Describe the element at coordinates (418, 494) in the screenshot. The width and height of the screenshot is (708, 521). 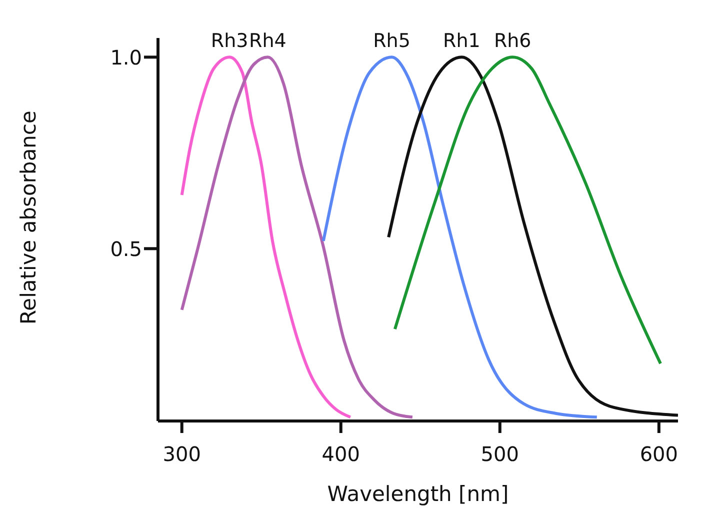
I see `x-axis-title: Wavelength [nm]` at that location.